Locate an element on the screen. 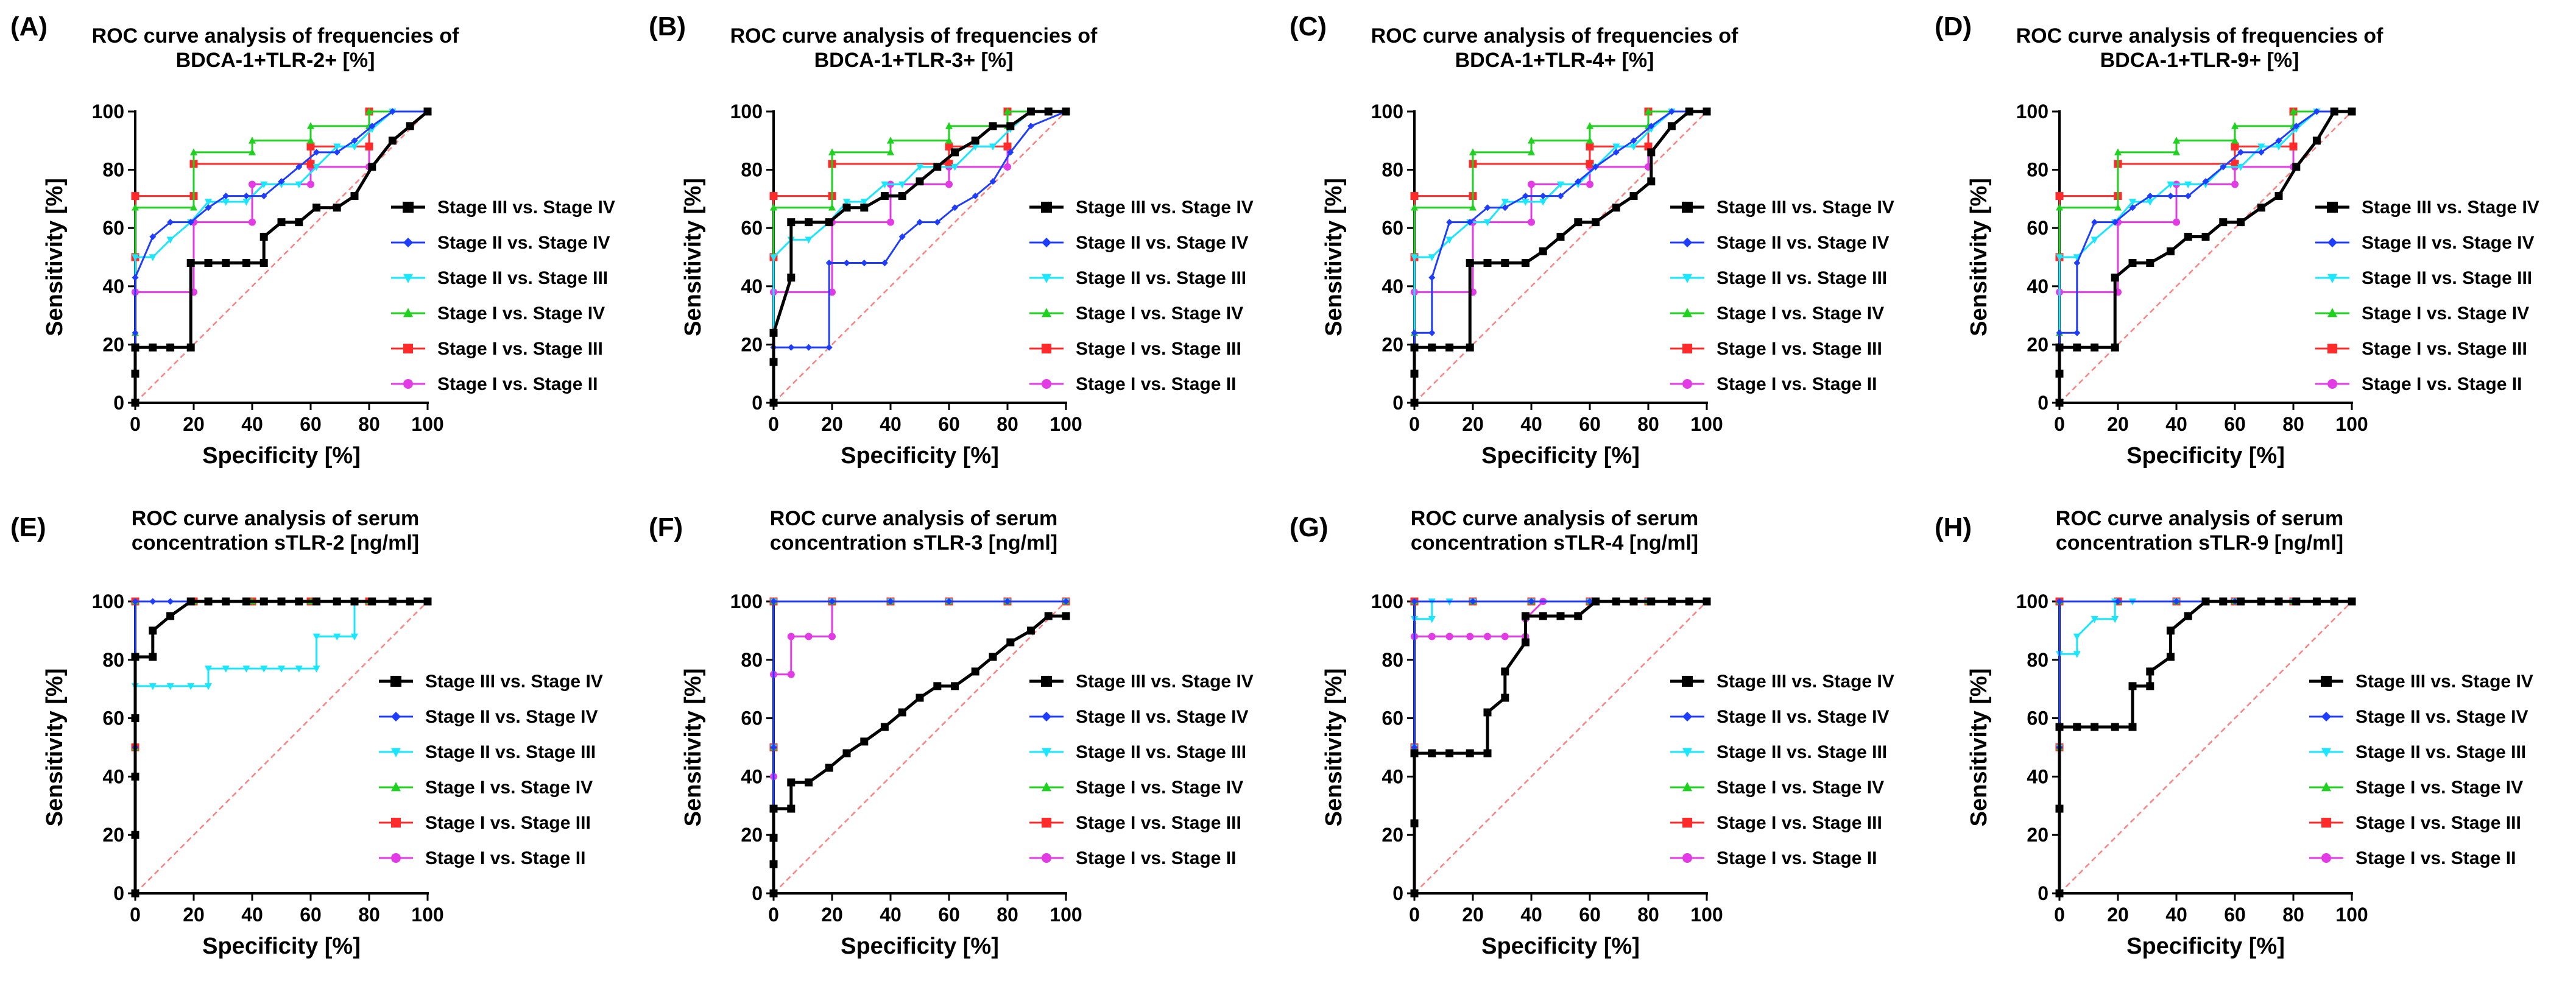 Image resolution: width=2576 pixels, height=989 pixels. panel-label: (E) is located at coordinates (28, 527).